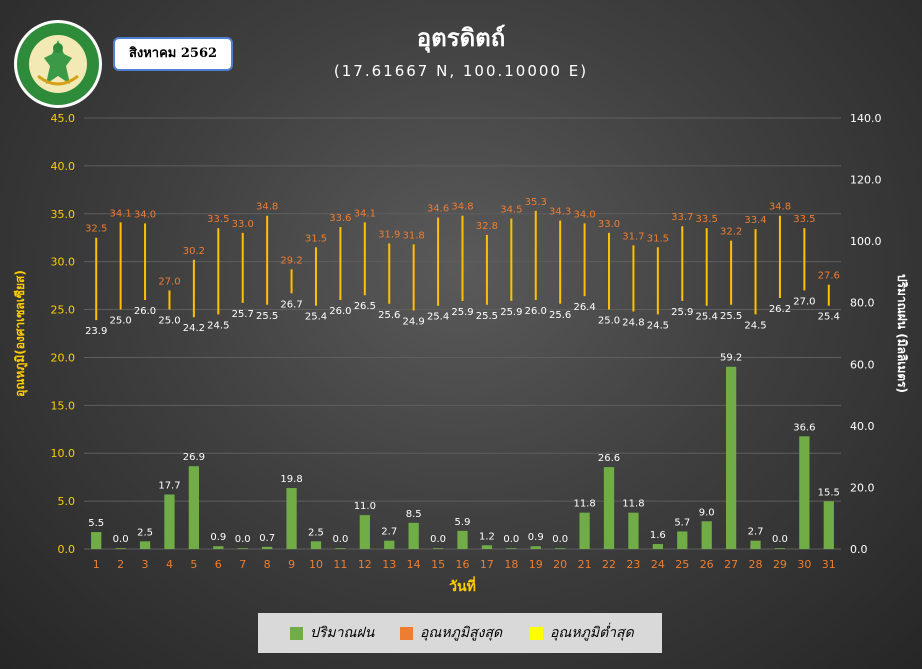 Image resolution: width=922 pixels, height=669 pixels. Describe the element at coordinates (780, 564) in the screenshot. I see `x-tick-label: 29` at that location.